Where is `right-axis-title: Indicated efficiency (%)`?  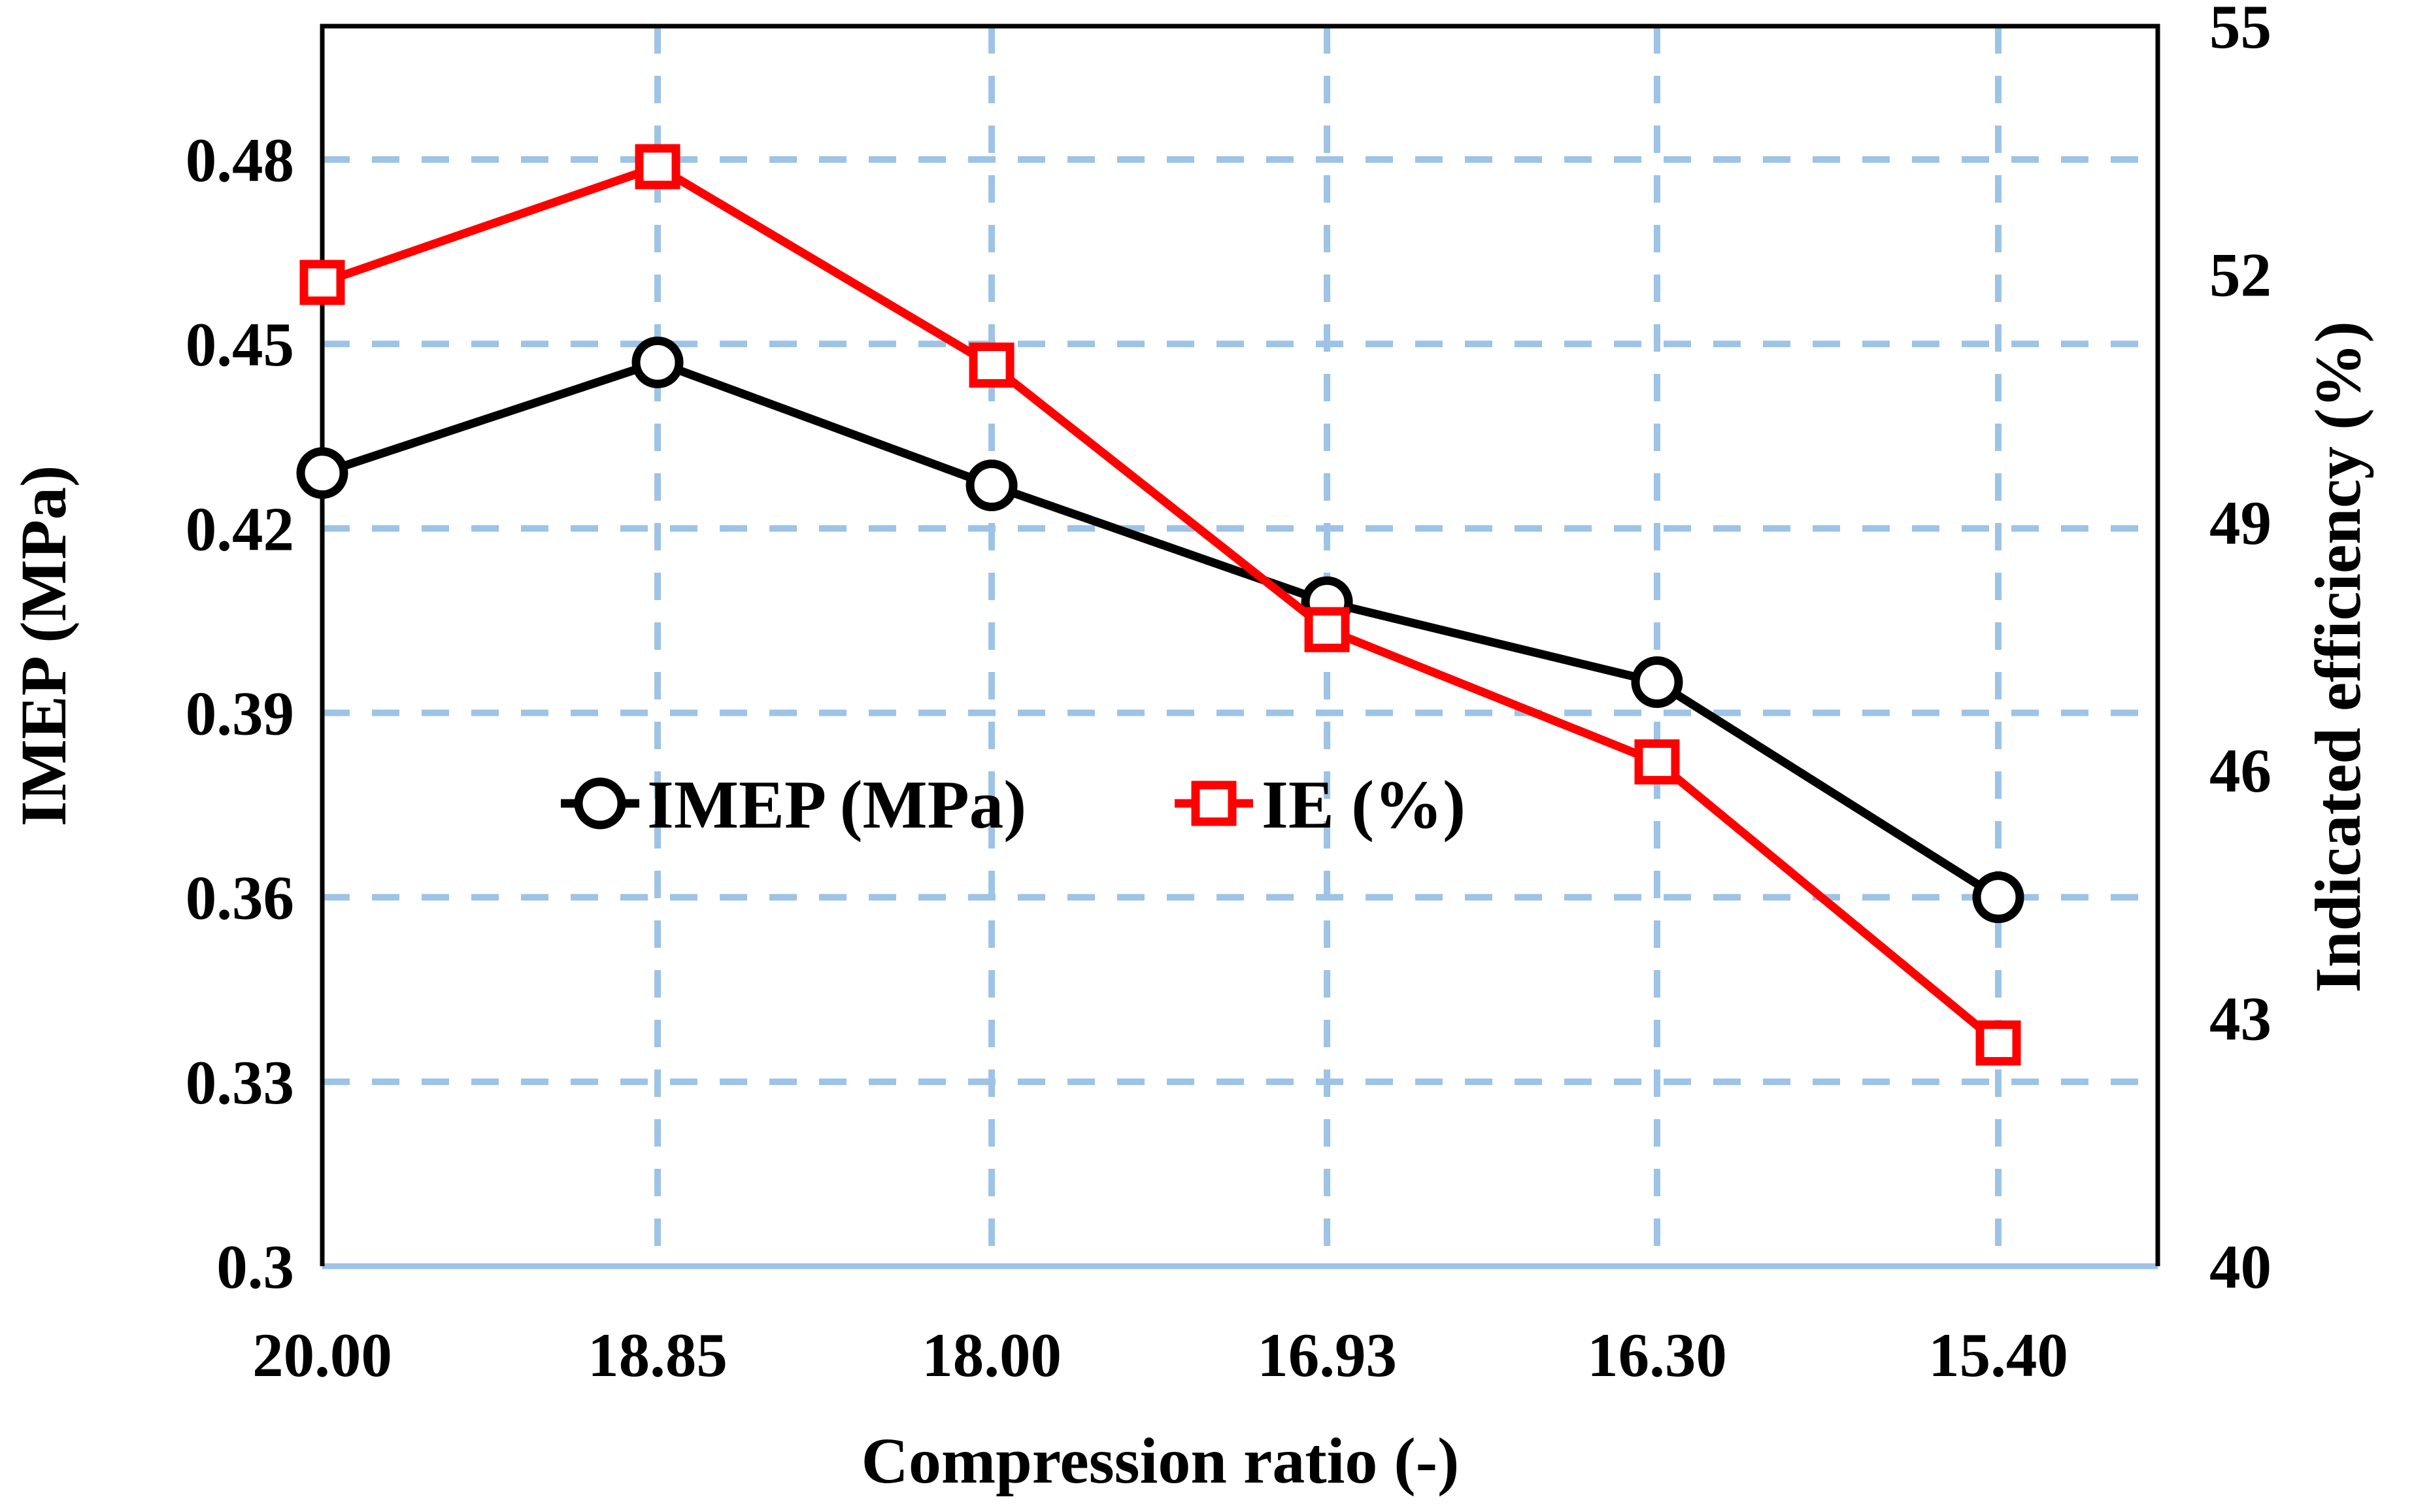
right-axis-title: Indicated efficiency (%) is located at coordinates (2338, 657).